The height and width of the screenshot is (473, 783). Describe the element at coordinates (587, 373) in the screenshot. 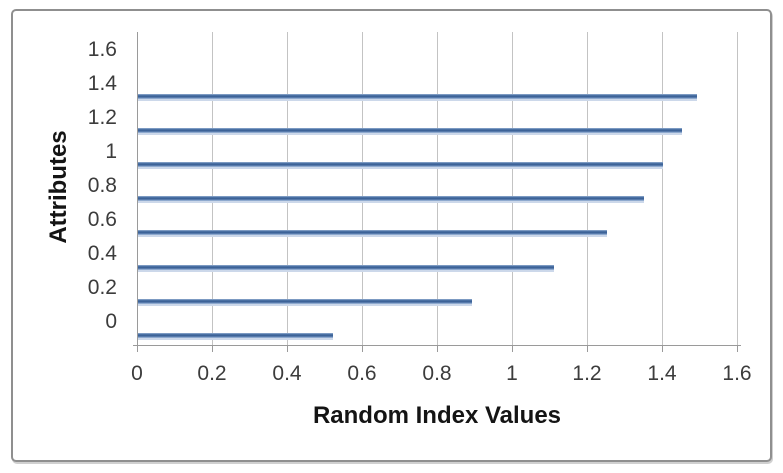

I see `x-tick-label: 1.2` at that location.